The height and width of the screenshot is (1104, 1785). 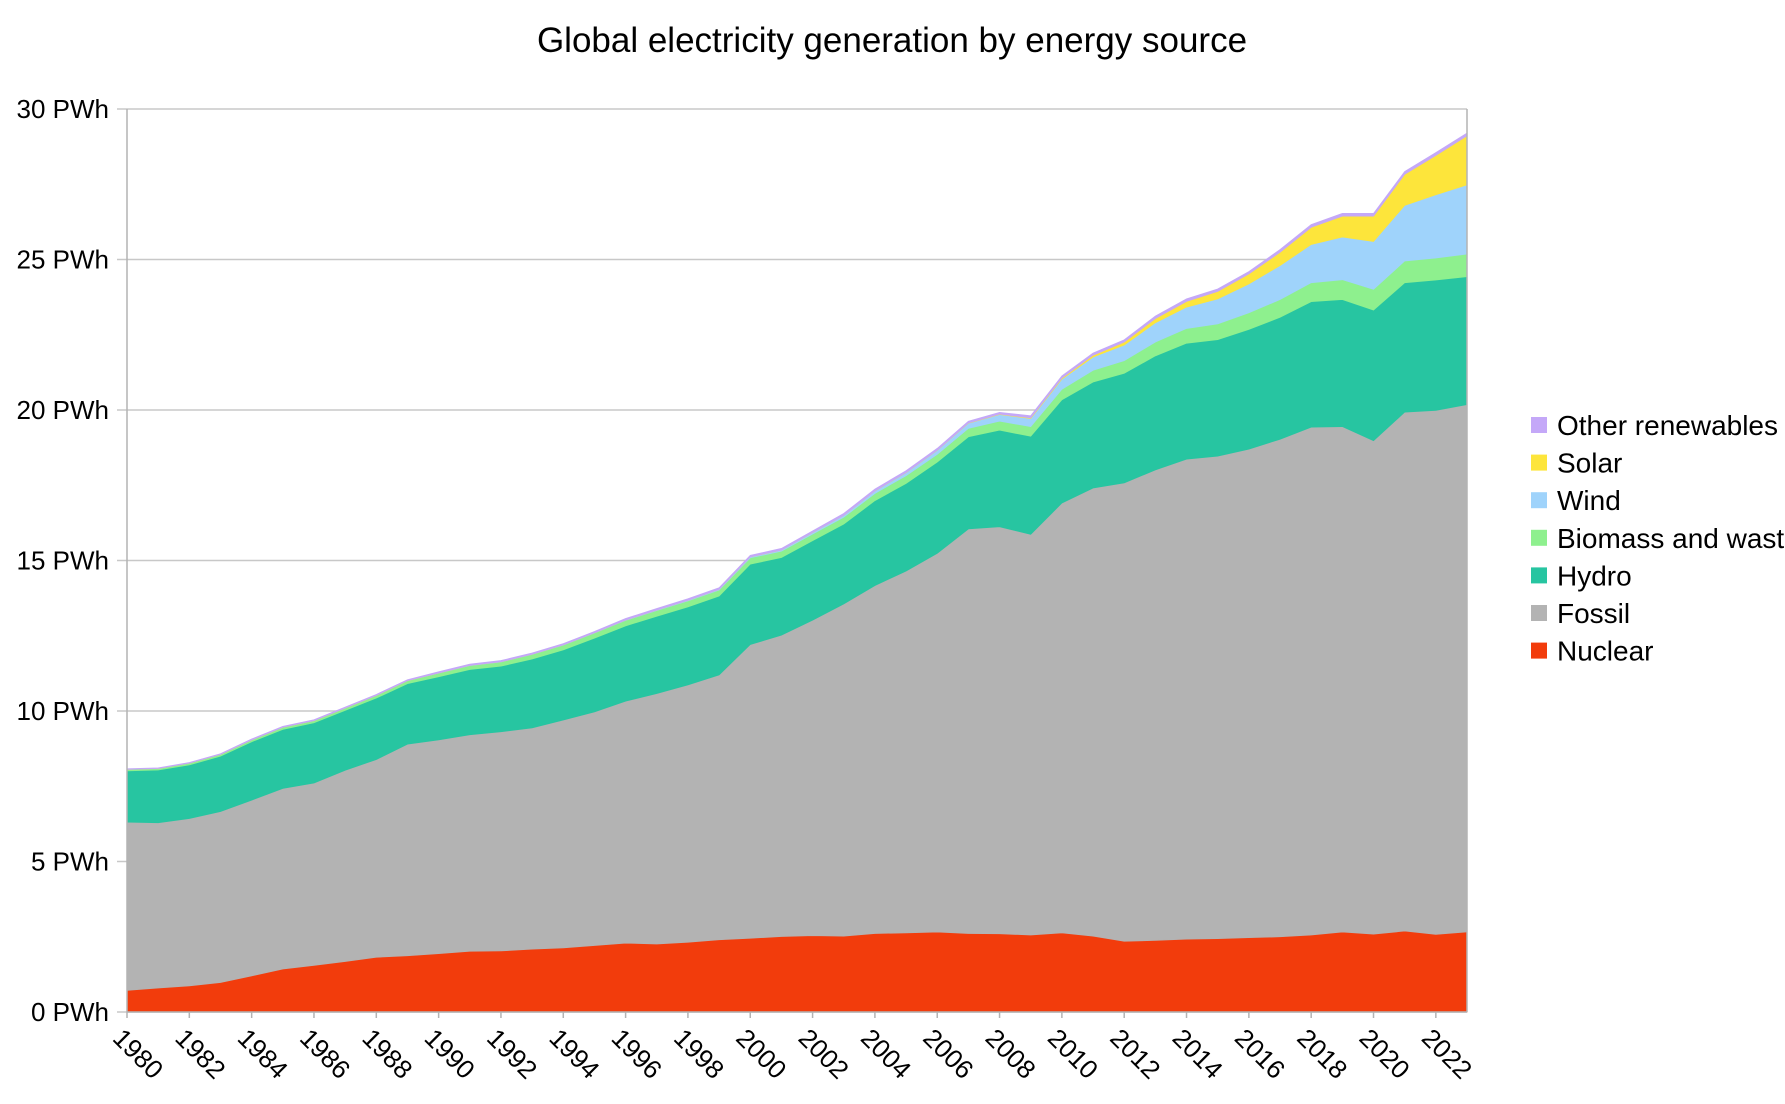 What do you see at coordinates (761, 1054) in the screenshot?
I see `x-tick-label-2000: 2000` at bounding box center [761, 1054].